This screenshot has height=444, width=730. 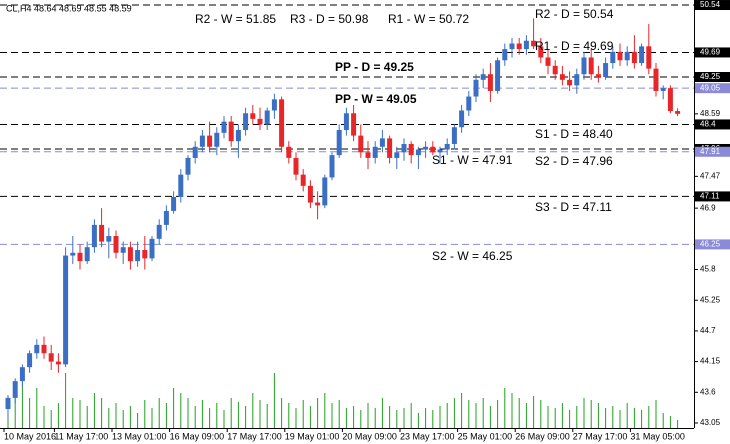 What do you see at coordinates (710, 52) in the screenshot?
I see `level-box-label: 49.69` at bounding box center [710, 52].